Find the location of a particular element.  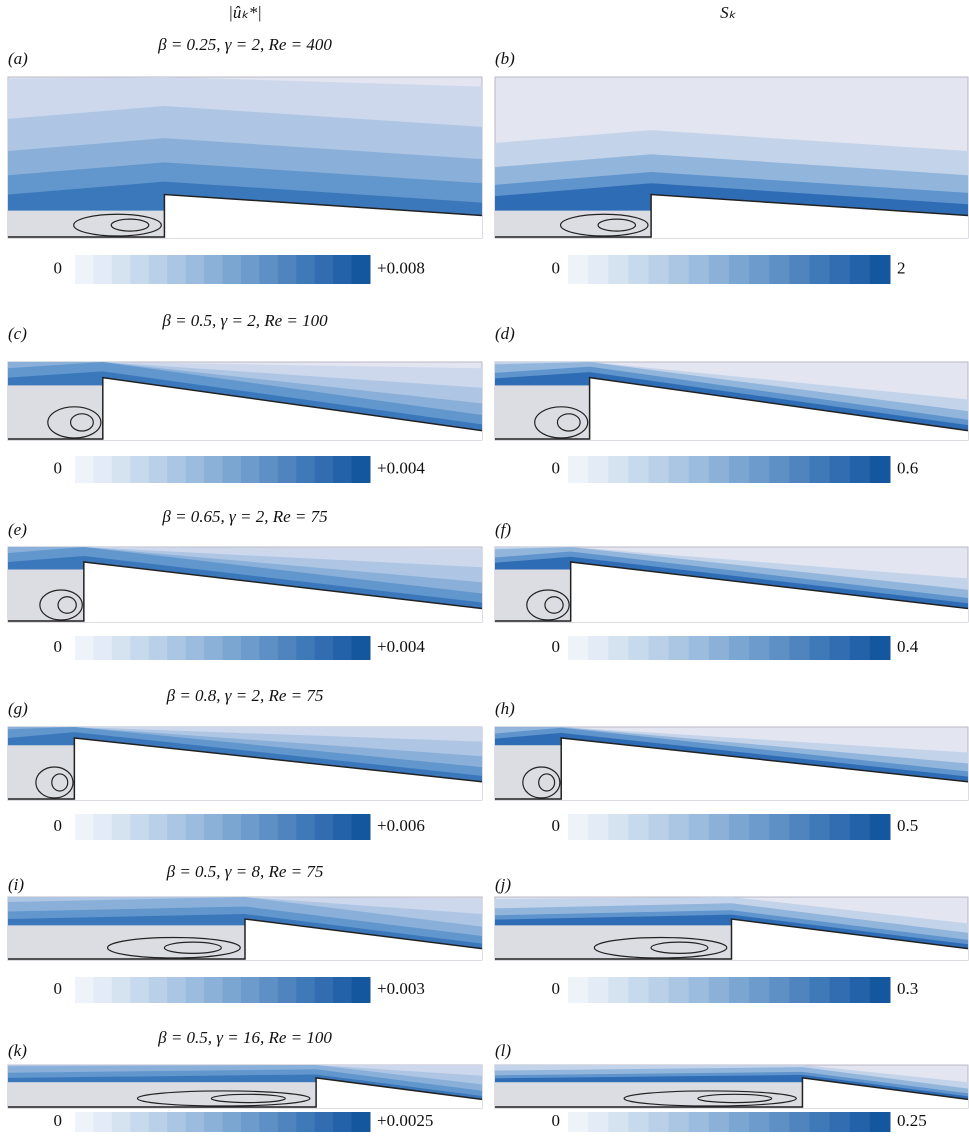

column-header: |ûₖ*| is located at coordinates (245, 12).